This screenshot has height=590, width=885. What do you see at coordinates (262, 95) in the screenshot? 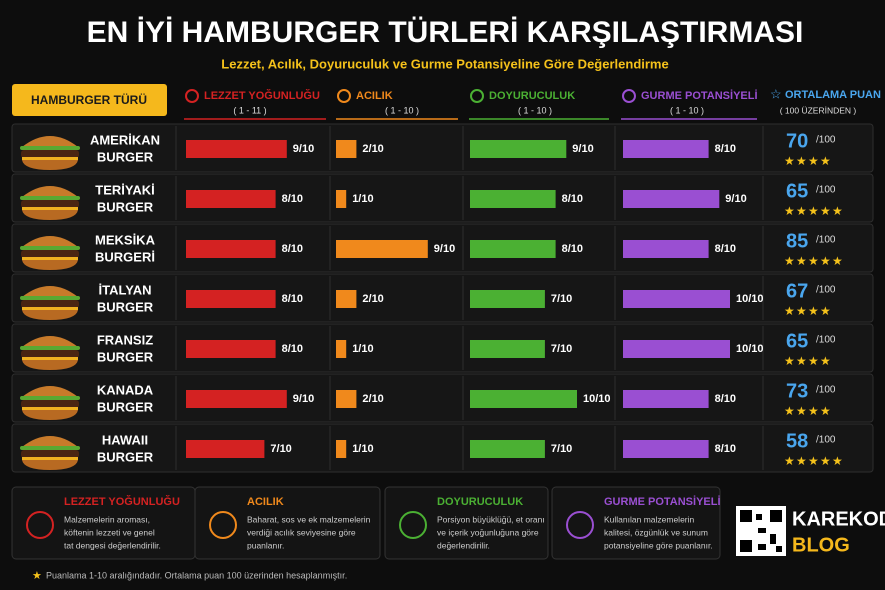
I see `metric-header: LEZZET YOĞUNLUĞU` at bounding box center [262, 95].